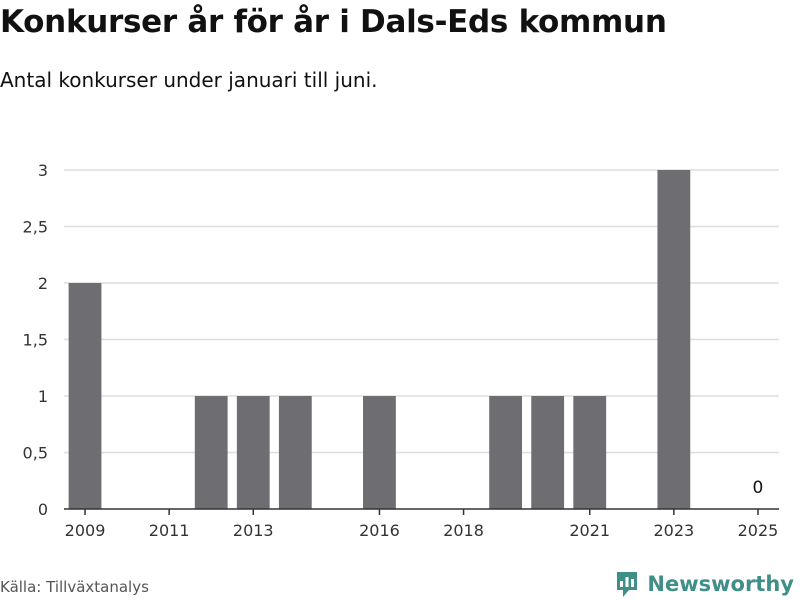  Describe the element at coordinates (720, 584) in the screenshot. I see `brand-name: Newsworthy` at that location.